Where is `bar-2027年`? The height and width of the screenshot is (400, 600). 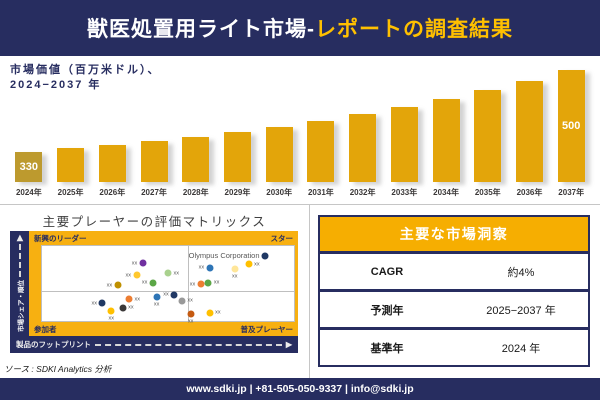 bar-2027年 is located at coordinates (154, 161).